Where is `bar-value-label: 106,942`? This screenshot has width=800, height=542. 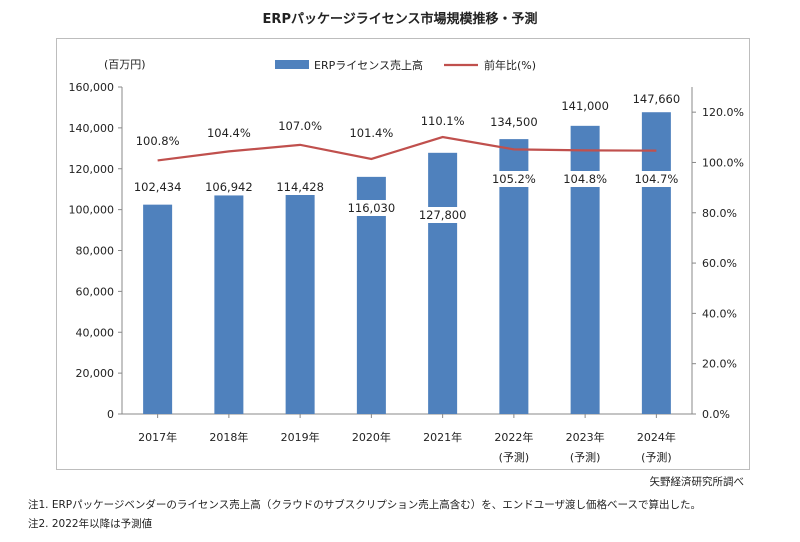 bar-value-label: 106,942 is located at coordinates (229, 187).